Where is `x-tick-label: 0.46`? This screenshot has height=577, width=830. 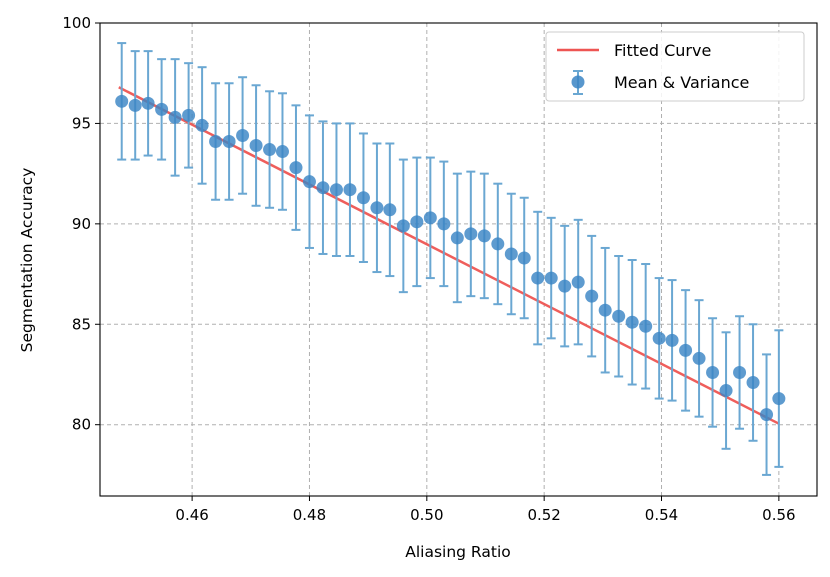
x-tick-label: 0.46 is located at coordinates (191, 515).